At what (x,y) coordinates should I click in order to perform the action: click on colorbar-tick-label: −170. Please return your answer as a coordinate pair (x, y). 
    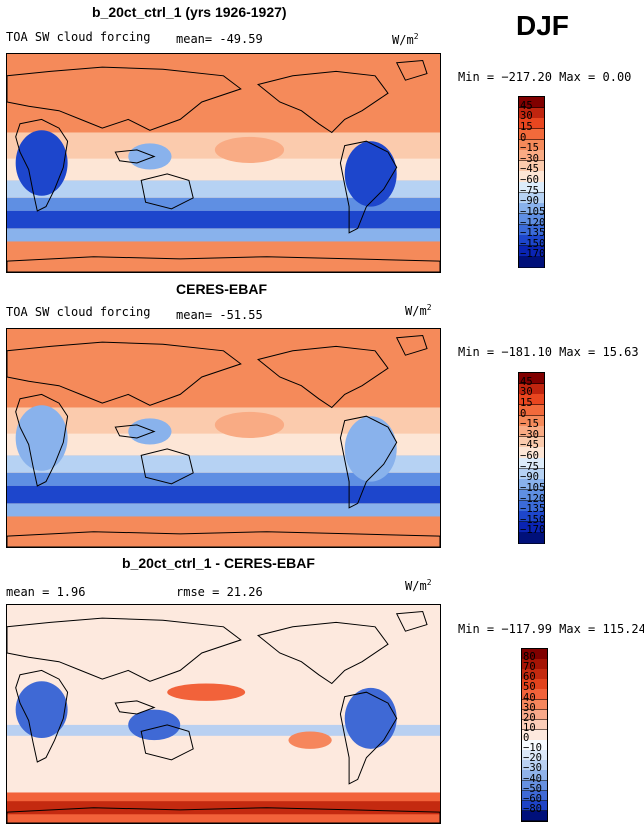
    Looking at the image, I should click on (533, 254).